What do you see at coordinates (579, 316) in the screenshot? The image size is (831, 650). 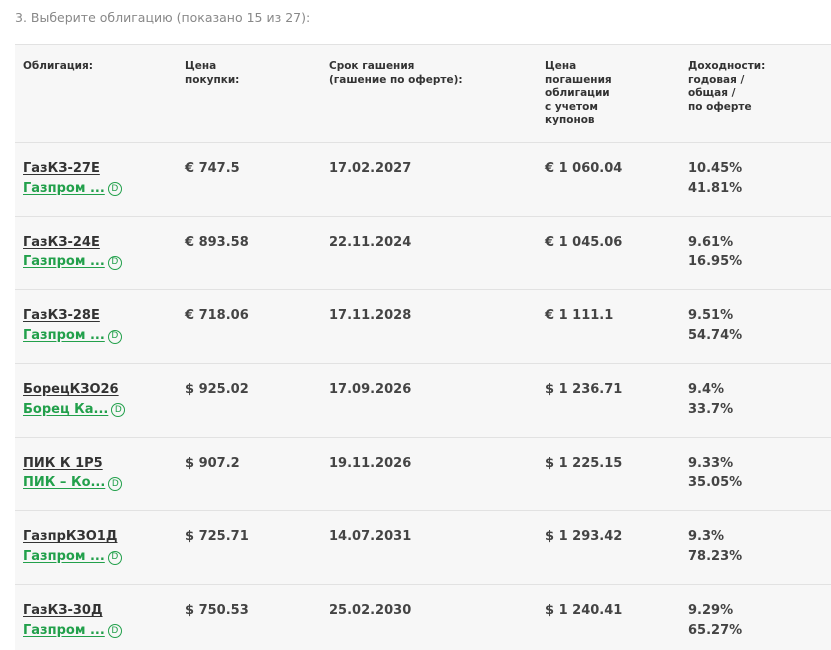 I see `redemption-price: € 1 111.1` at bounding box center [579, 316].